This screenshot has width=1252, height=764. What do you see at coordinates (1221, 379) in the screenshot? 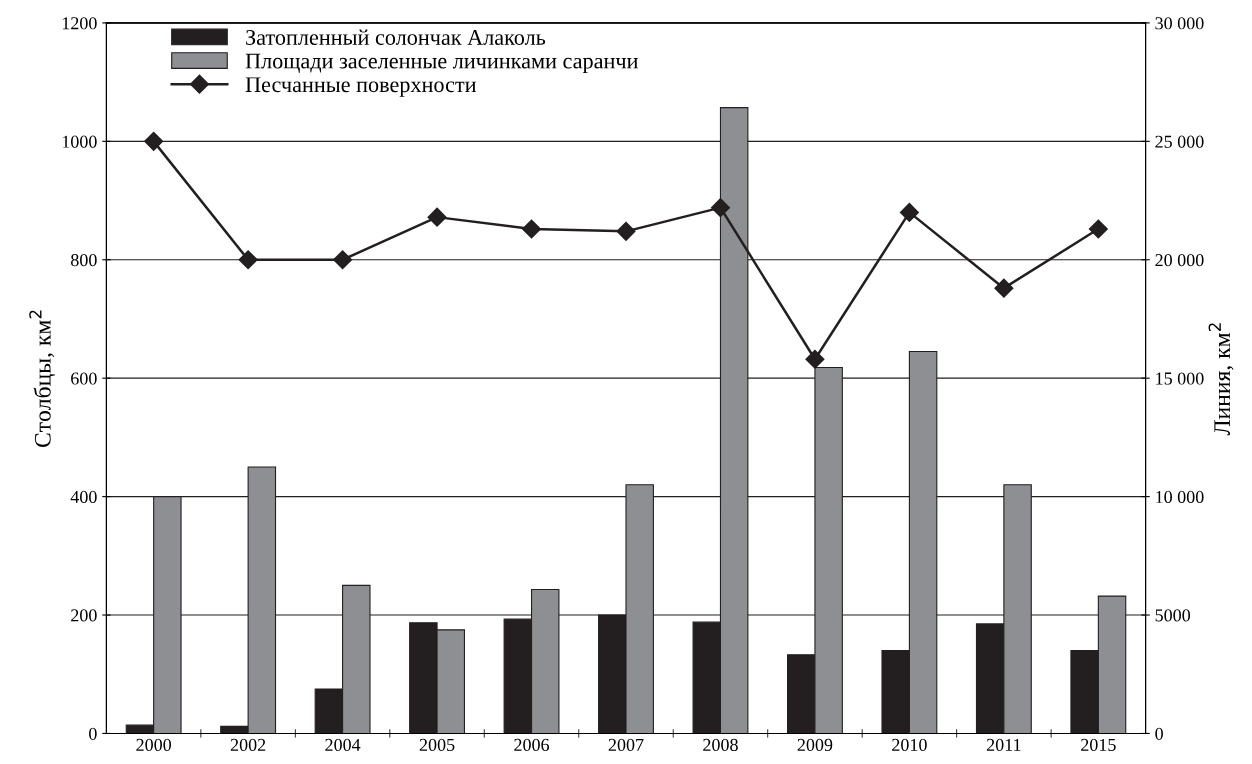
I see `y2-axis-title: Линия, км$^{2}$` at bounding box center [1221, 379].